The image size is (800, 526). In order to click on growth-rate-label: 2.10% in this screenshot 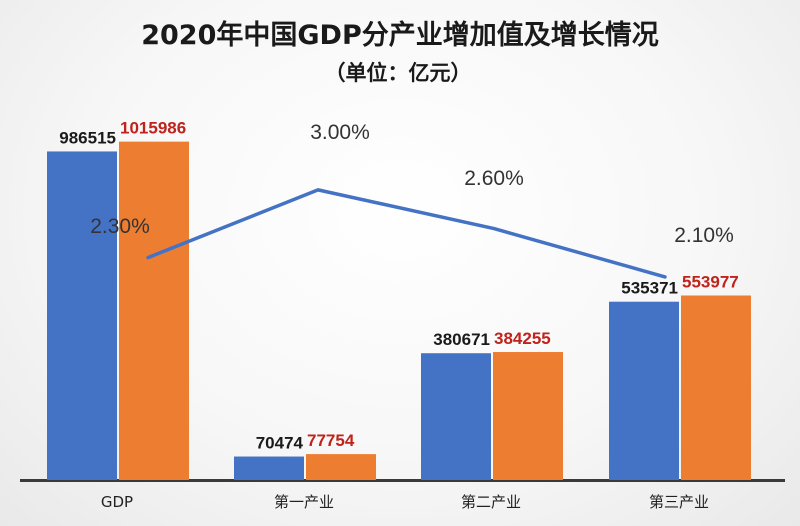, I will do `click(704, 235)`.